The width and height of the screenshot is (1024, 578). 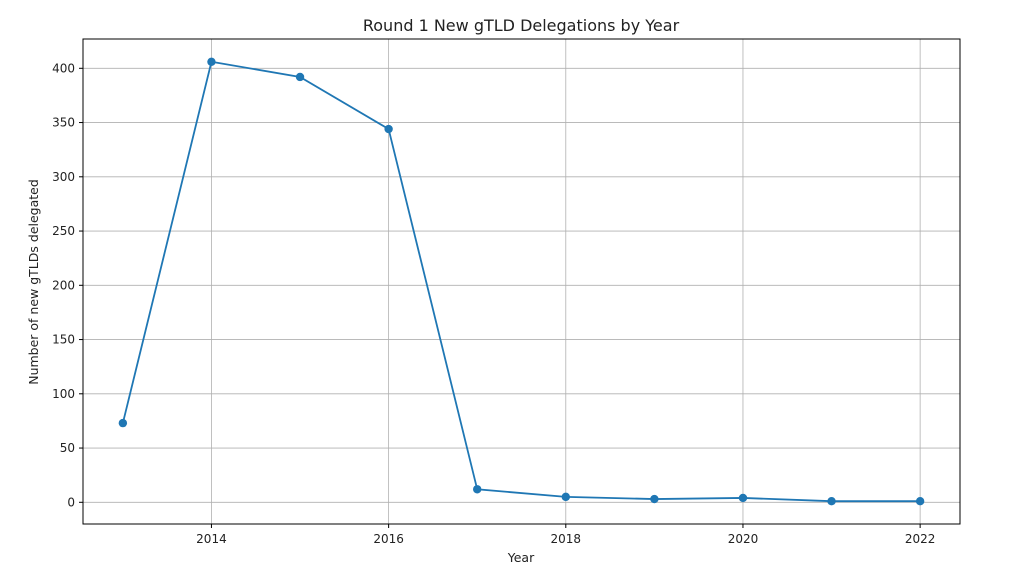 I want to click on chart-title: Round 1 New gTLD Delegations by Year, so click(x=521, y=25).